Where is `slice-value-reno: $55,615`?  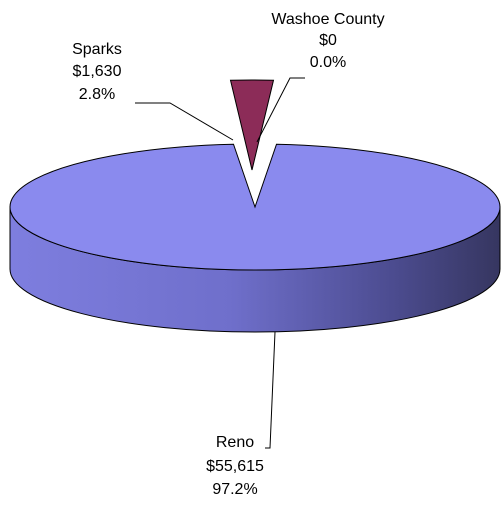 slice-value-reno: $55,615 is located at coordinates (235, 466).